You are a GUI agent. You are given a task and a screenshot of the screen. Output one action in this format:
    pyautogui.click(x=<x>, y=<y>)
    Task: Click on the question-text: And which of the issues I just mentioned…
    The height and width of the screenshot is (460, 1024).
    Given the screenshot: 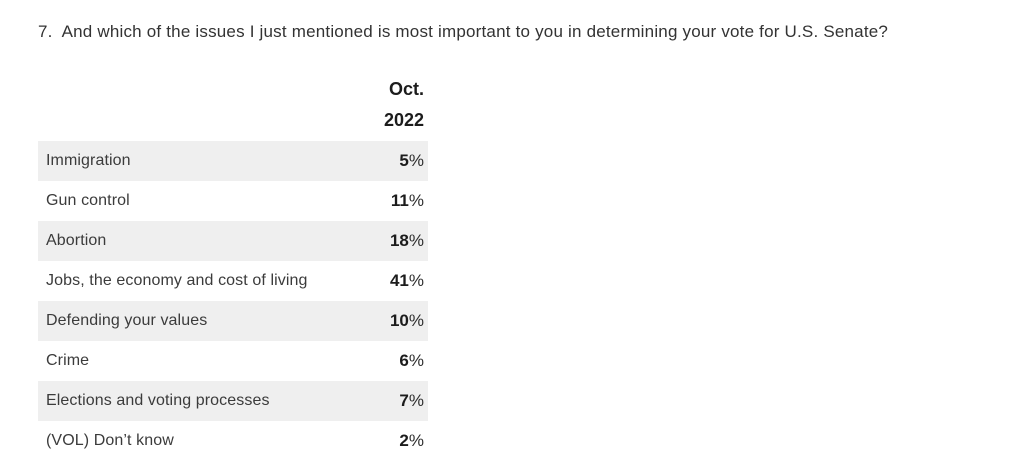 What is the action you would take?
    pyautogui.click(x=475, y=31)
    